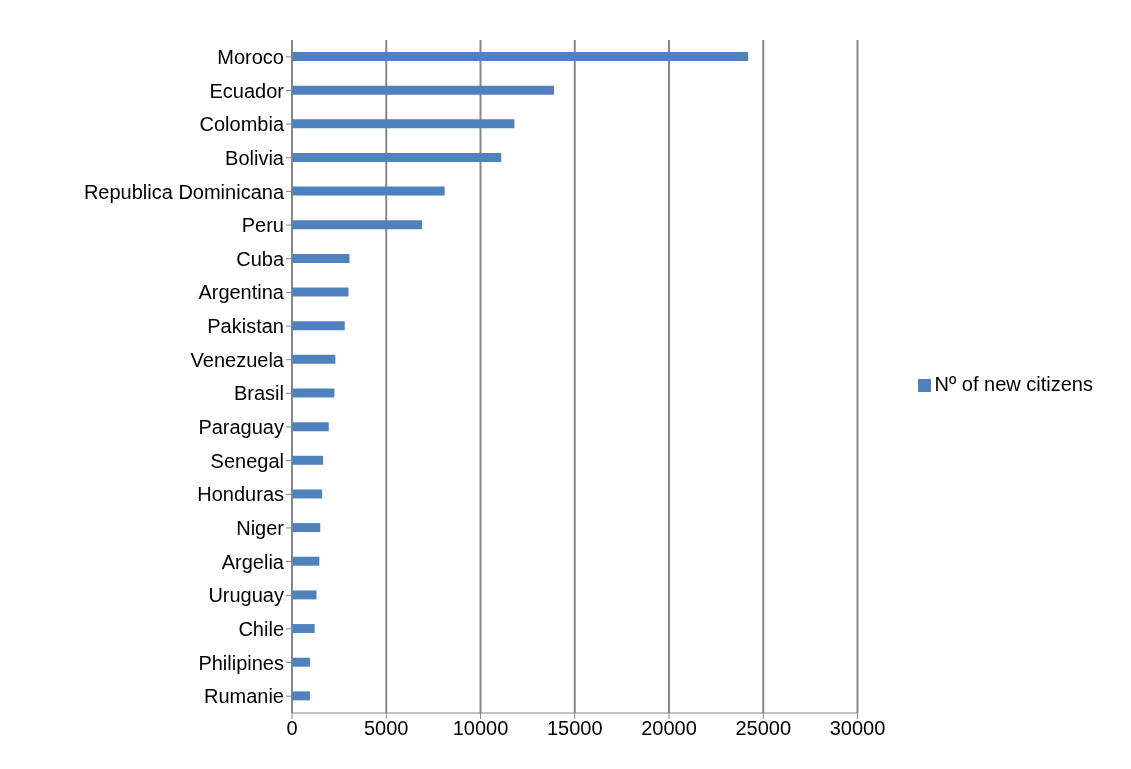  Describe the element at coordinates (260, 258) in the screenshot. I see `y-tick-label: Cuba` at that location.